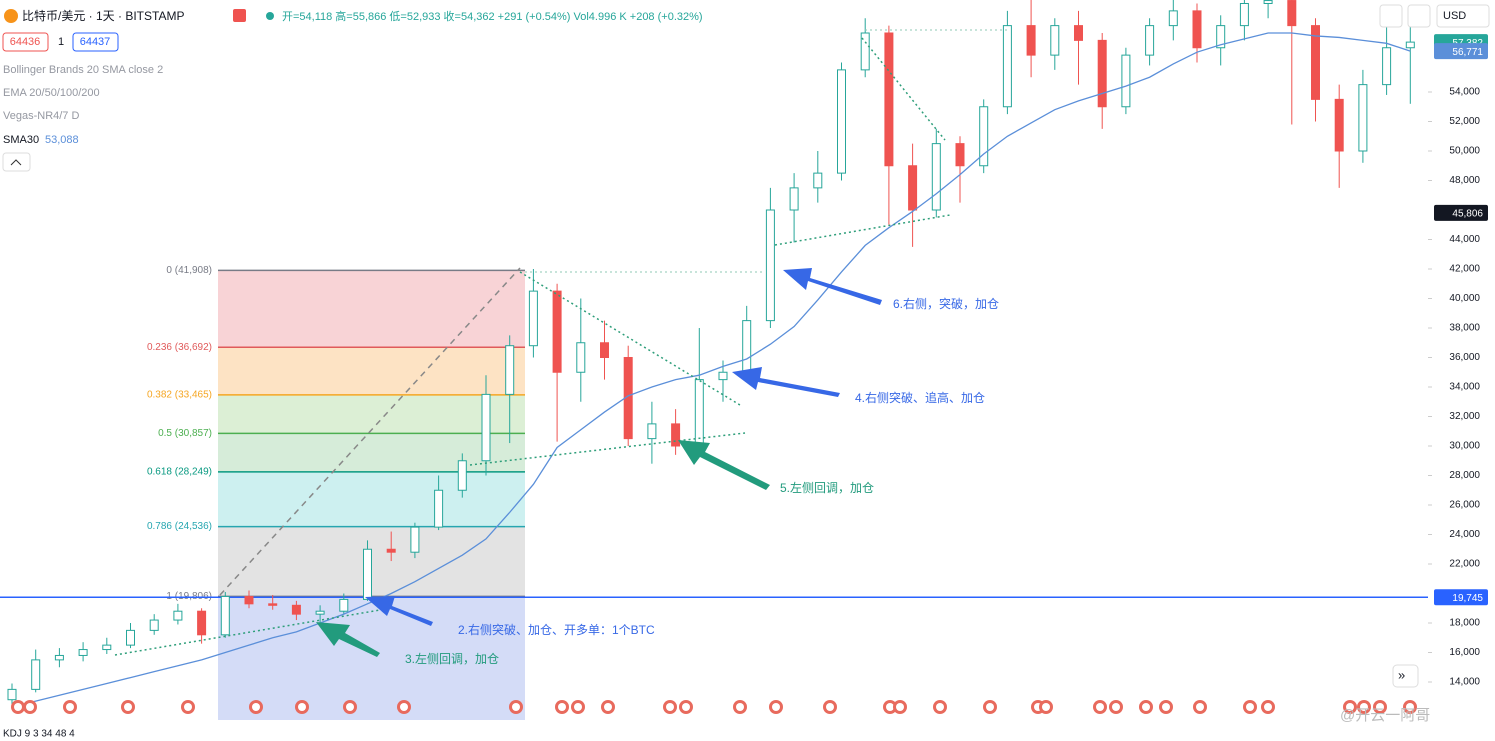 The image size is (1495, 741). Describe the element at coordinates (1385, 715) in the screenshot. I see `watermark: @开云一阿哥` at that location.